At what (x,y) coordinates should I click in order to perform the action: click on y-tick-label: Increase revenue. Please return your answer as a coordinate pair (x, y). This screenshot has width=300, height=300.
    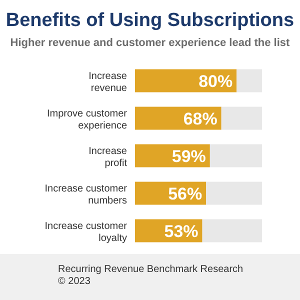
    Looking at the image, I should click on (108, 82).